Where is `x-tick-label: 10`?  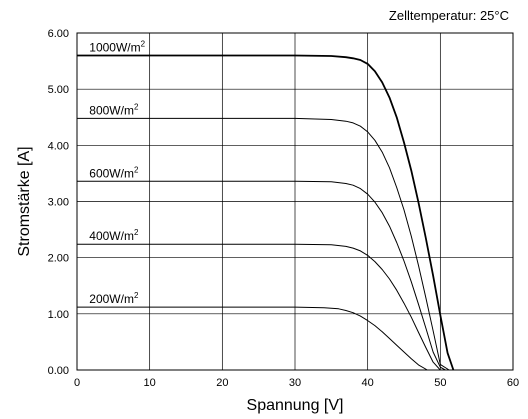 x-tick-label: 10 is located at coordinates (150, 383).